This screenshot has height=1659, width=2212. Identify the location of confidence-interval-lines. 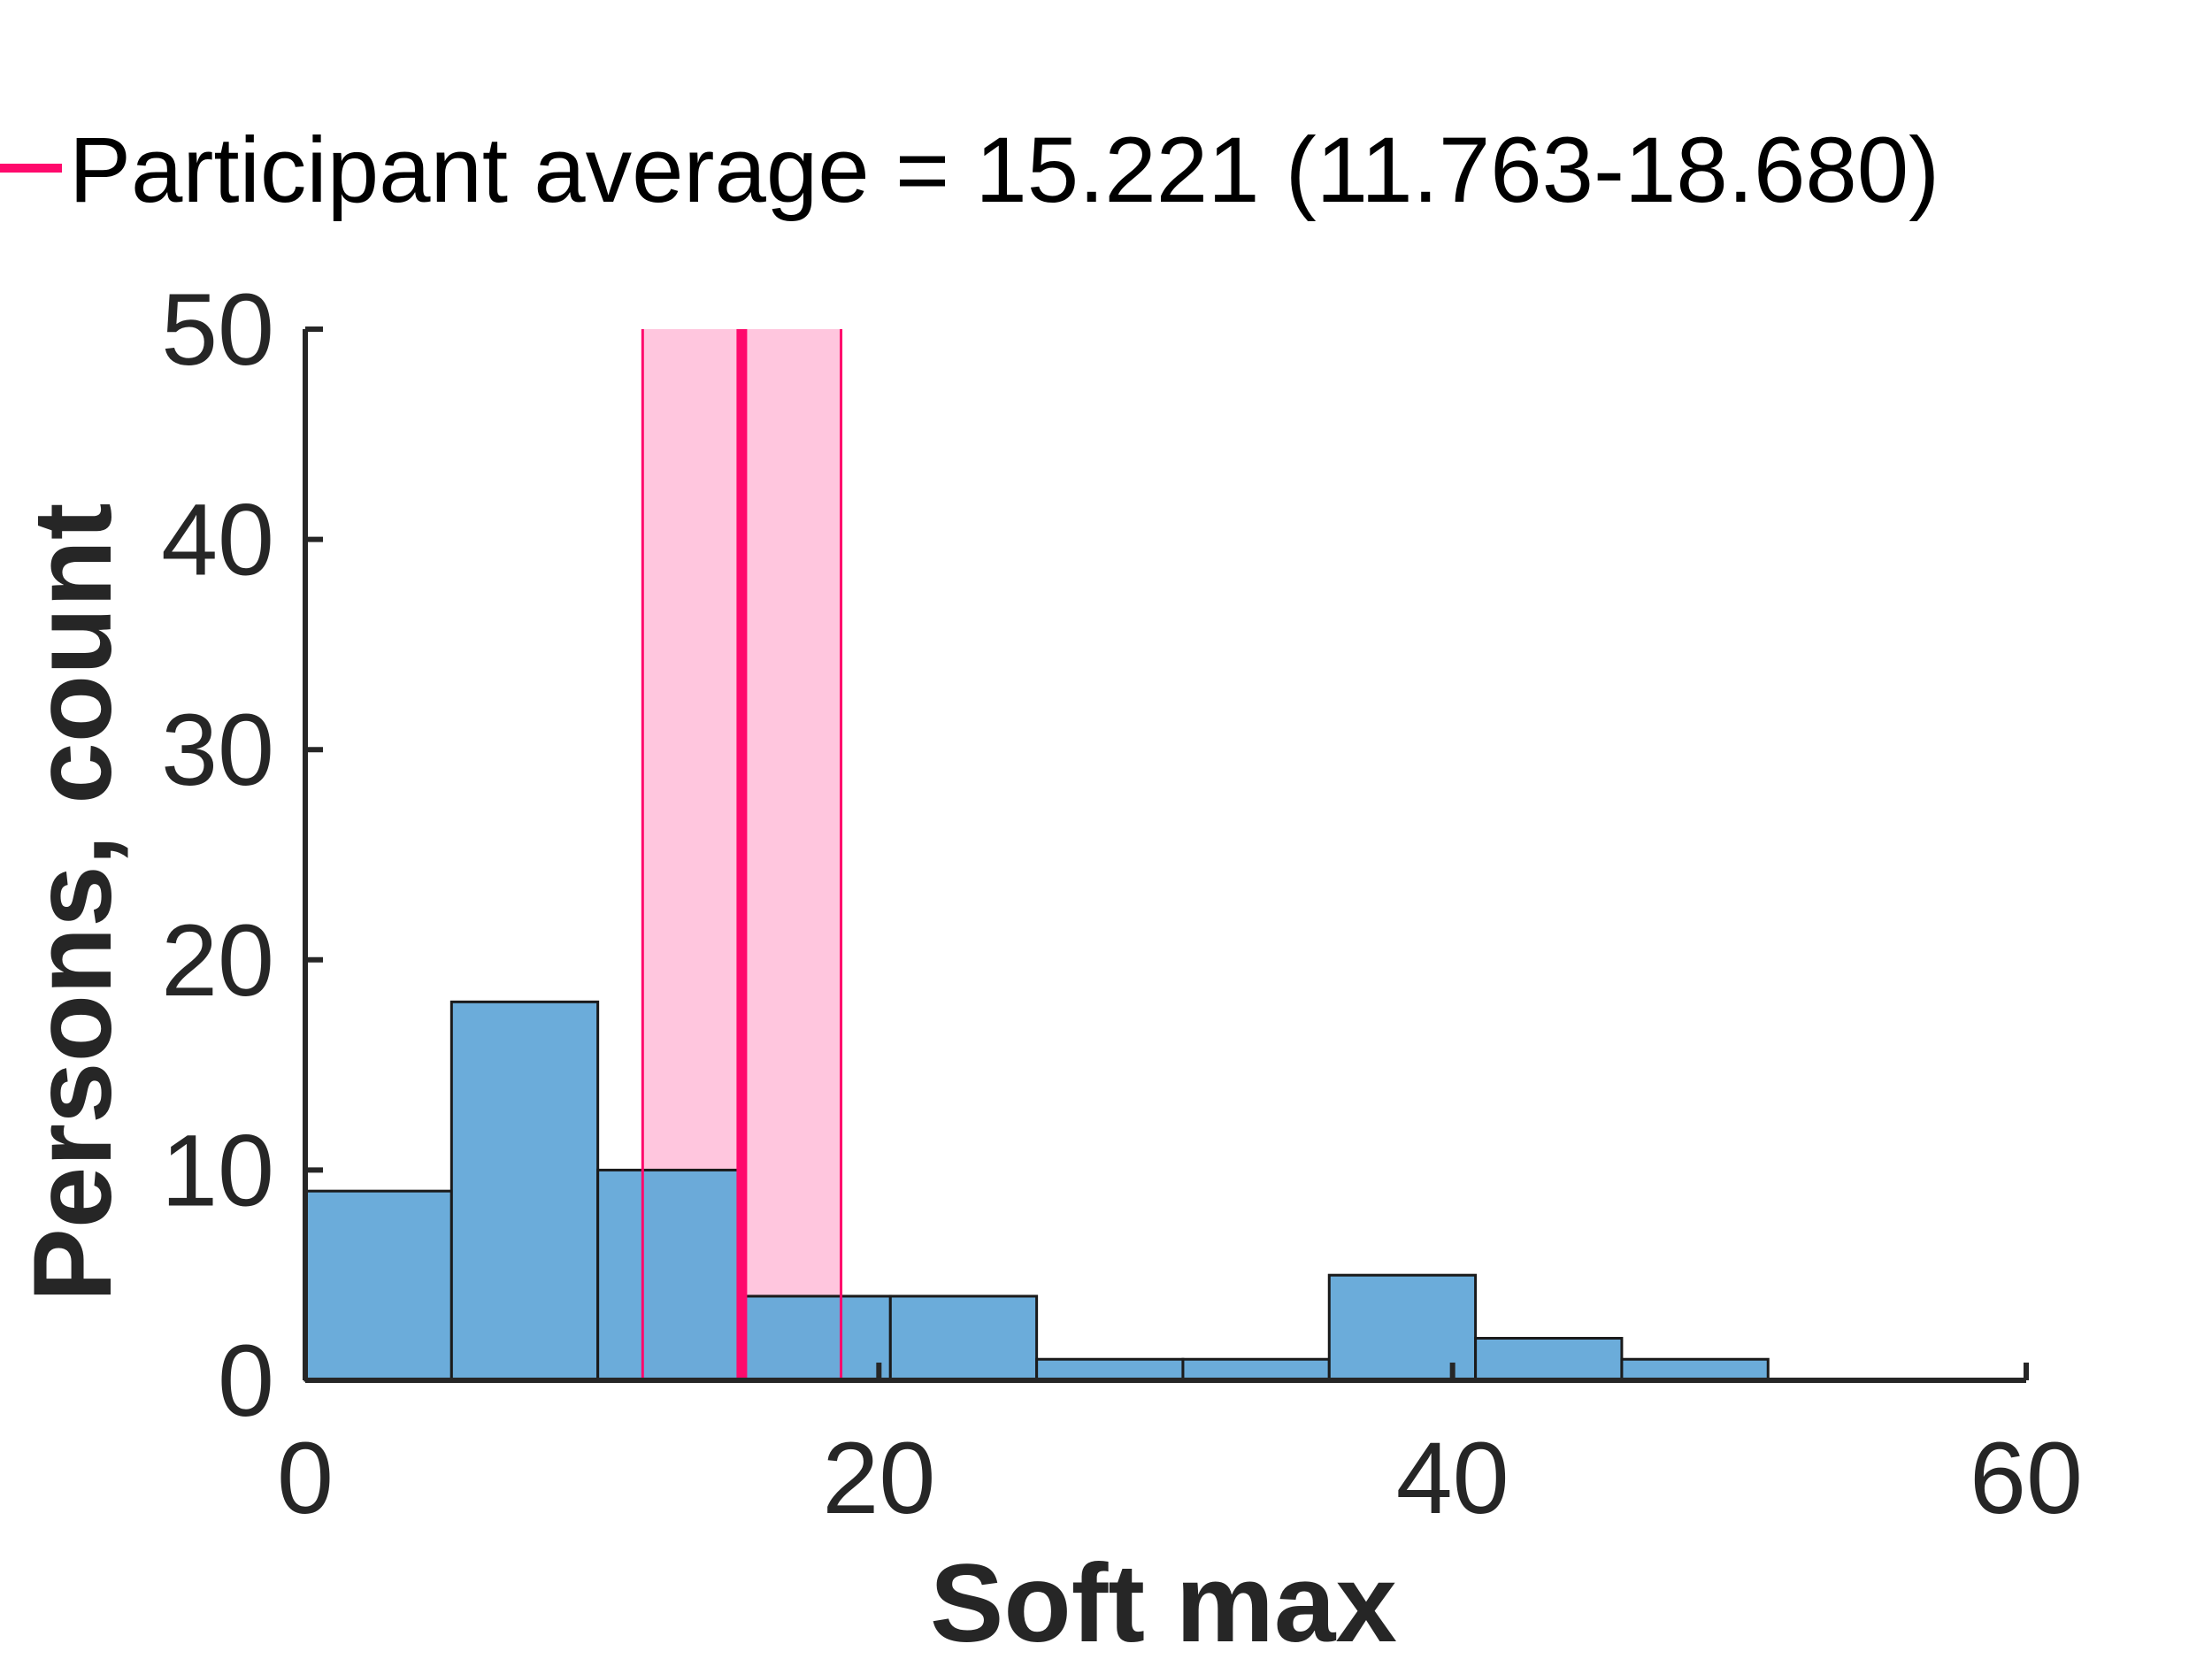
(742, 855).